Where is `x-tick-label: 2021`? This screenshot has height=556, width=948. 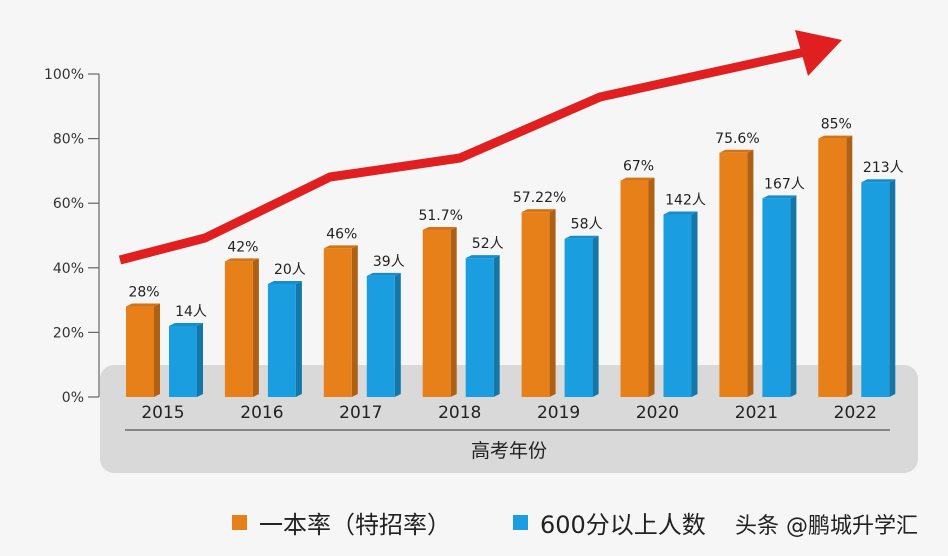
x-tick-label: 2021 is located at coordinates (756, 413).